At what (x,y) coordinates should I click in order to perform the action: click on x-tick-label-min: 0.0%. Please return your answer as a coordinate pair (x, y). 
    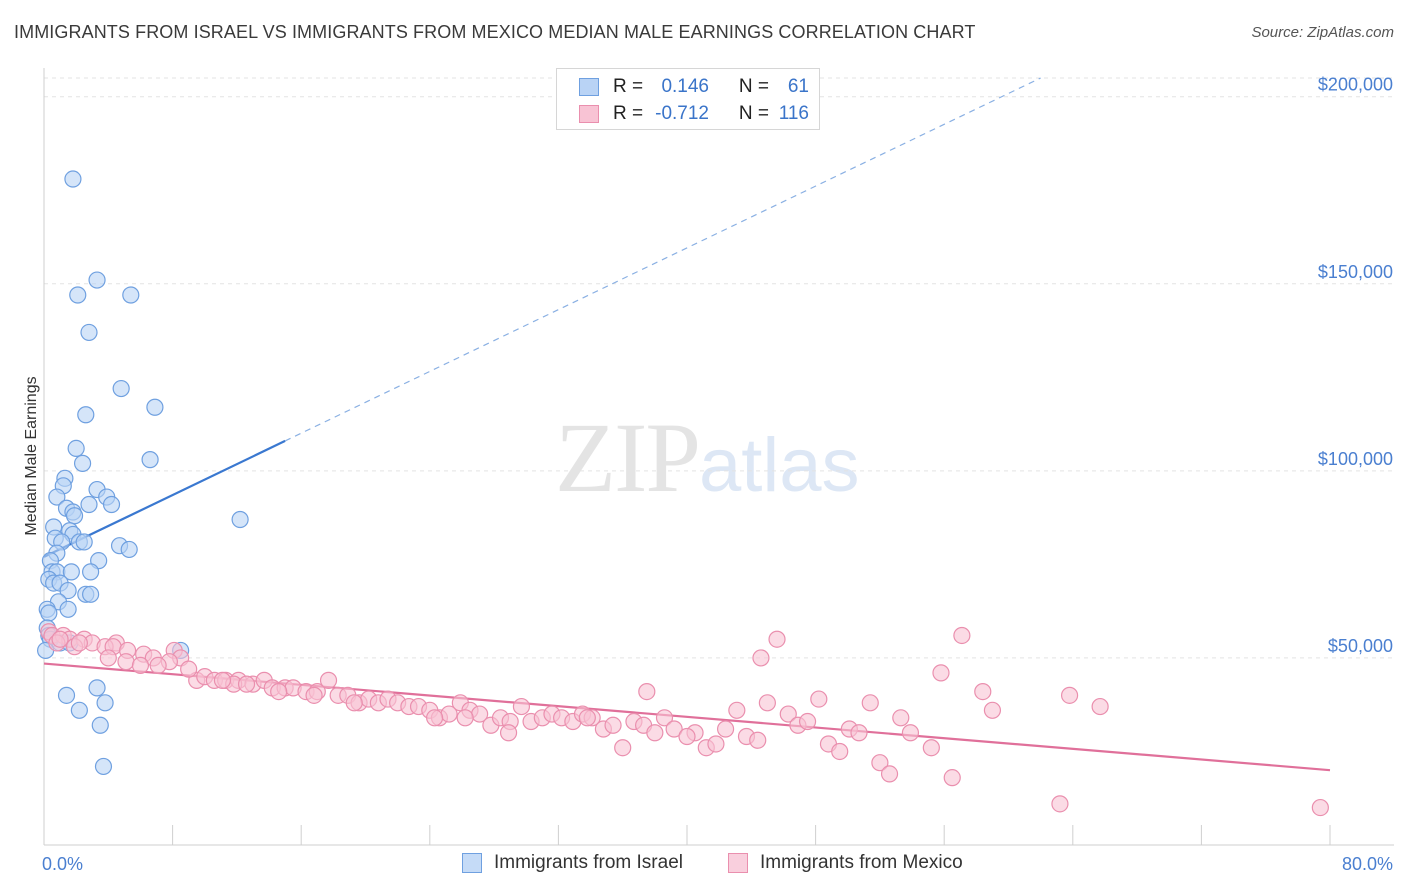
    Looking at the image, I should click on (62, 864).